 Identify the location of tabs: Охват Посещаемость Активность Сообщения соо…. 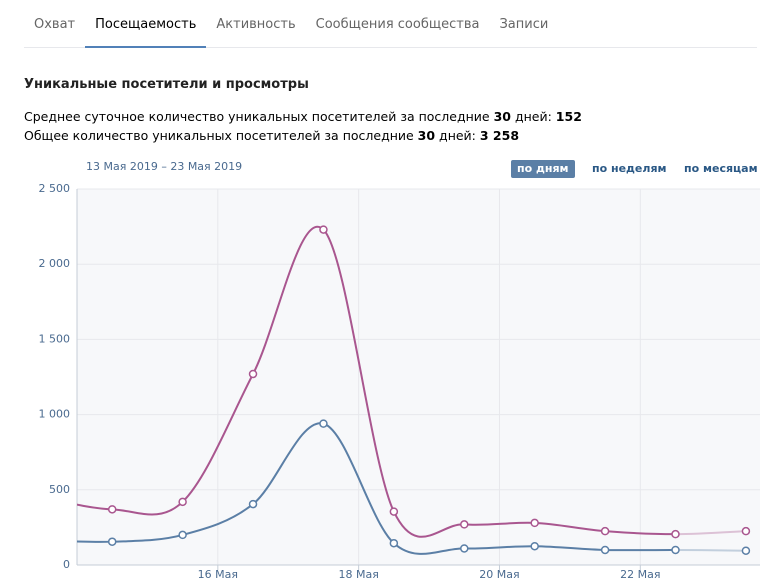
(390, 24).